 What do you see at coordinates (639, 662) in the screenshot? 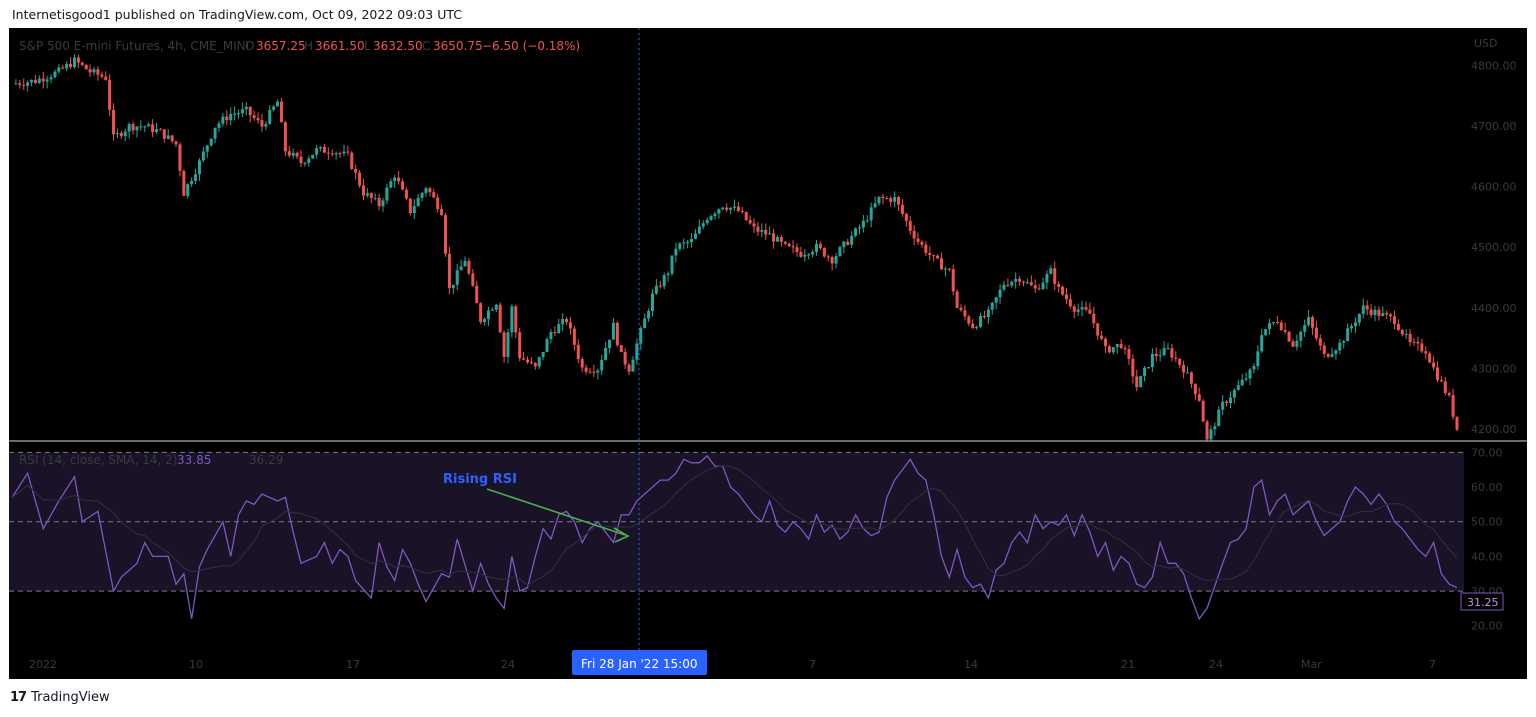
I see `crosshair-time-label: Fri 28 Jan '22 15:00` at bounding box center [639, 662].